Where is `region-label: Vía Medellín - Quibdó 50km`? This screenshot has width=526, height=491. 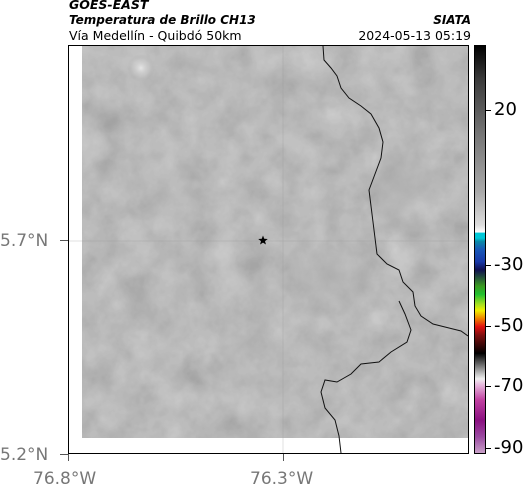
region-label: Vía Medellín - Quibdó 50km is located at coordinates (155, 35).